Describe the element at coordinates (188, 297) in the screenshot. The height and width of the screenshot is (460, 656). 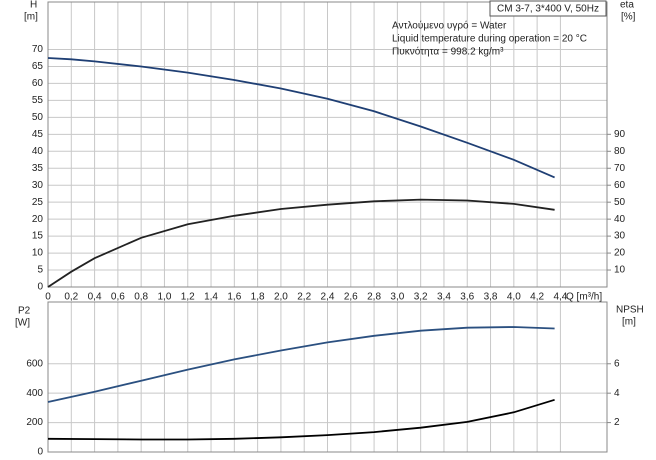
I see `x-tick-label: 1,2` at that location.